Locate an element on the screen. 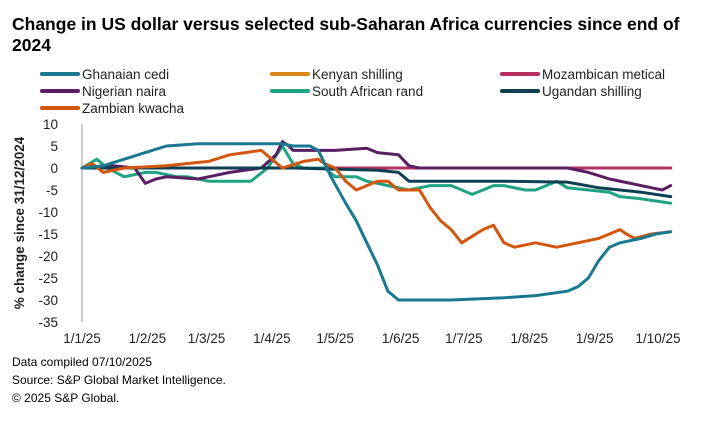 The height and width of the screenshot is (427, 703). legend-label: Ghanaian cedi is located at coordinates (126, 74).